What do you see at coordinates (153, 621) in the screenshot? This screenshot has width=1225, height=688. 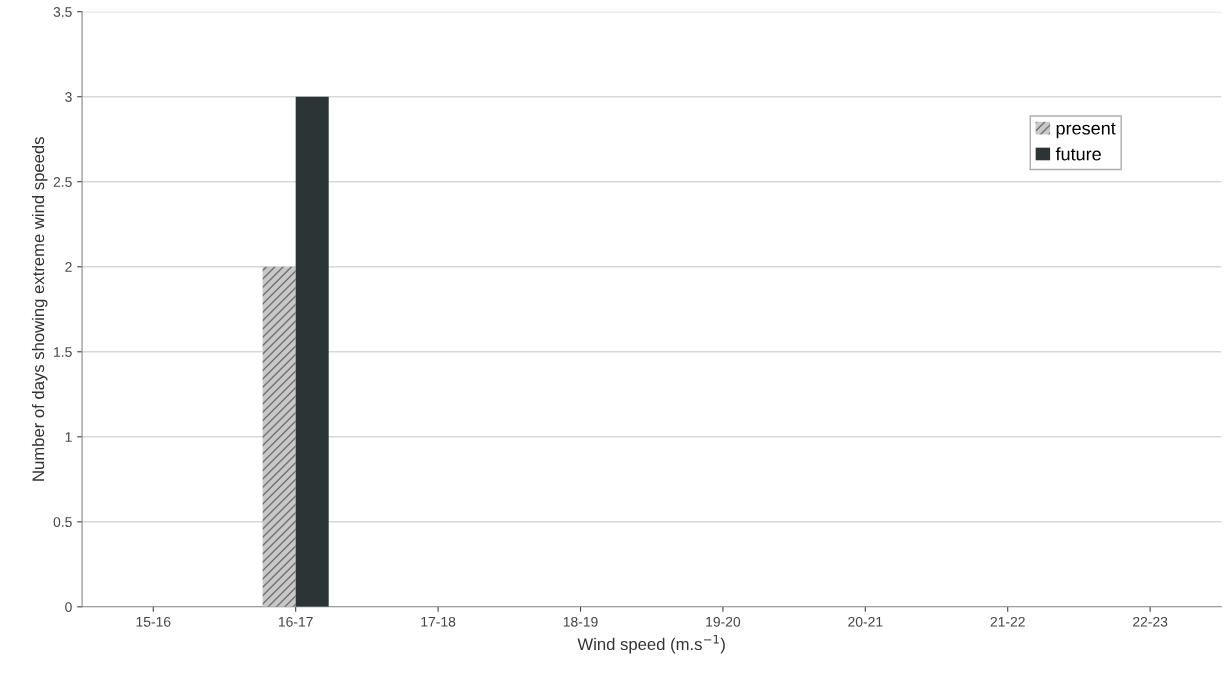 I see `x-tick-label: 15-16` at bounding box center [153, 621].